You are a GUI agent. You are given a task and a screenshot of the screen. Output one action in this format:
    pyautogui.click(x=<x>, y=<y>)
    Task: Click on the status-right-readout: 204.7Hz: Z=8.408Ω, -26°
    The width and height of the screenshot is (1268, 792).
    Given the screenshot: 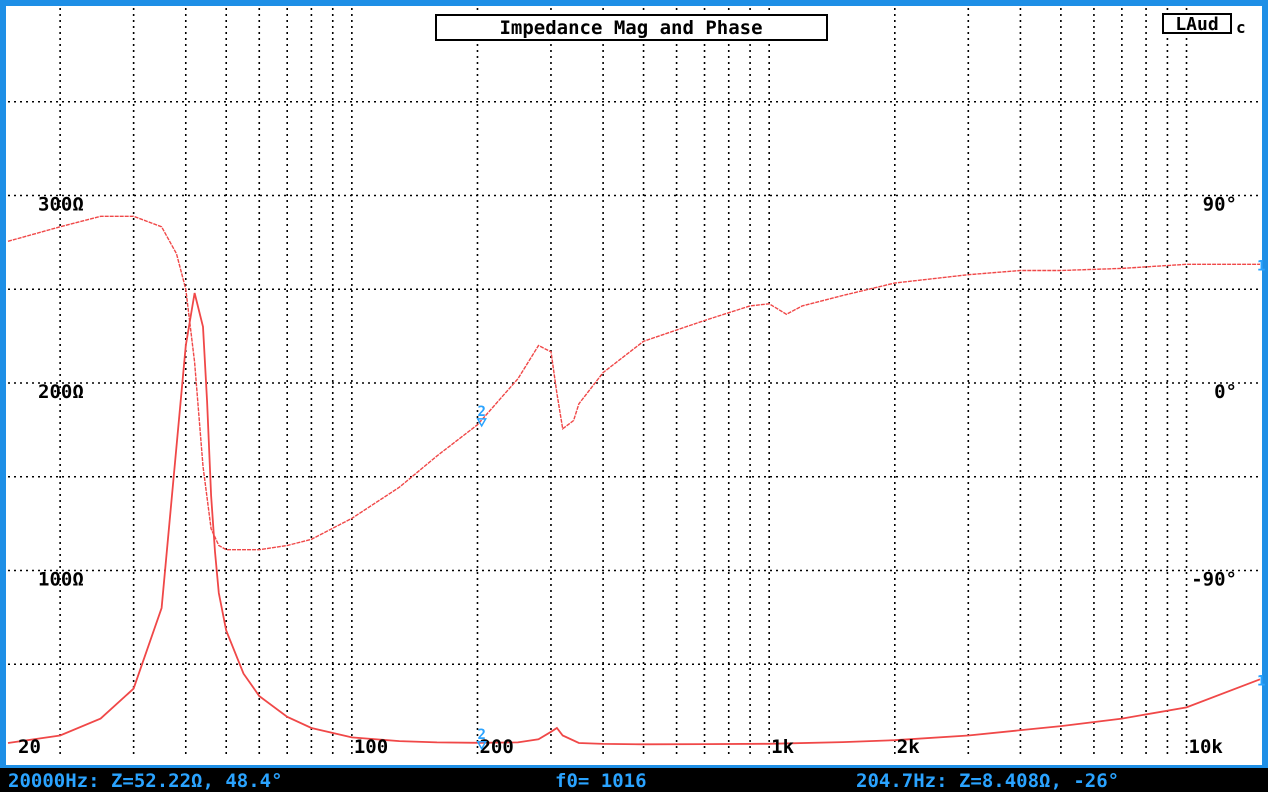 What is the action you would take?
    pyautogui.click(x=987, y=781)
    